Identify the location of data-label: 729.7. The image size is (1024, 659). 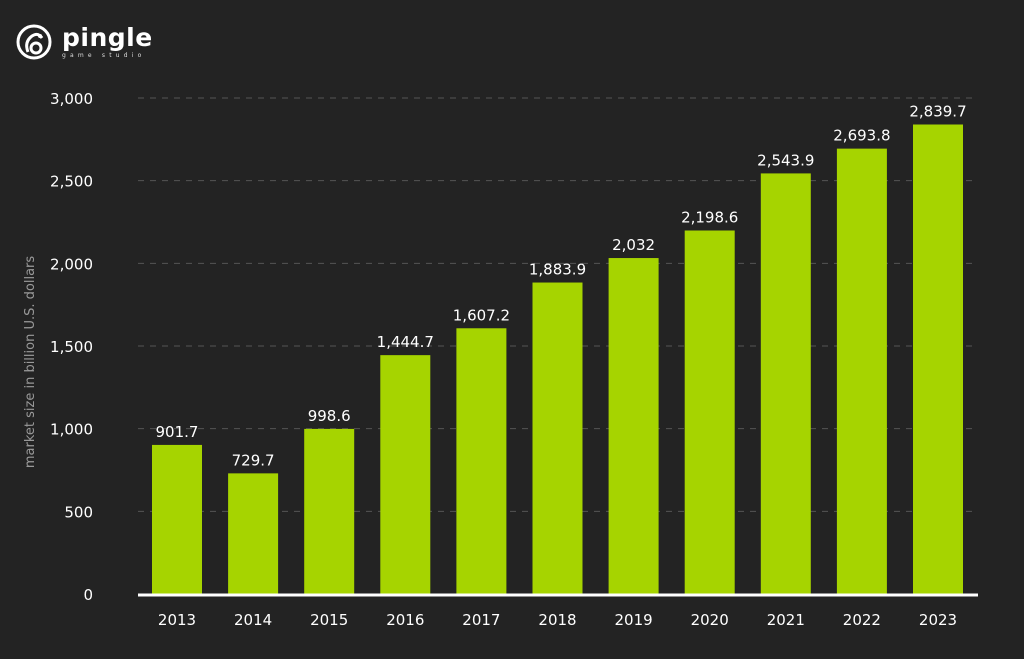
(253, 460).